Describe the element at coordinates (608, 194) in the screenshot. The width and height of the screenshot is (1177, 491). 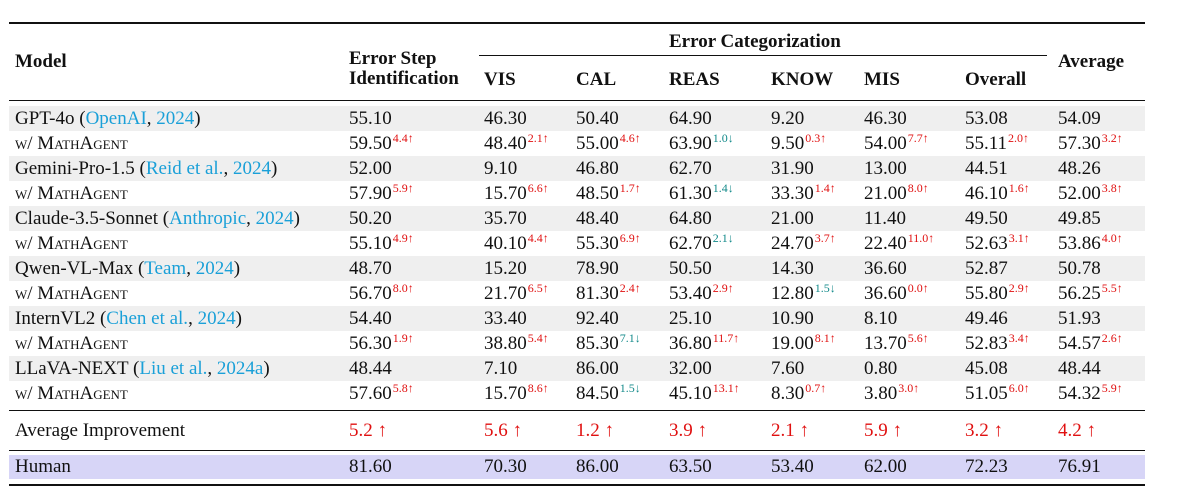
I see `score-cell: 48.501.7↑` at that location.